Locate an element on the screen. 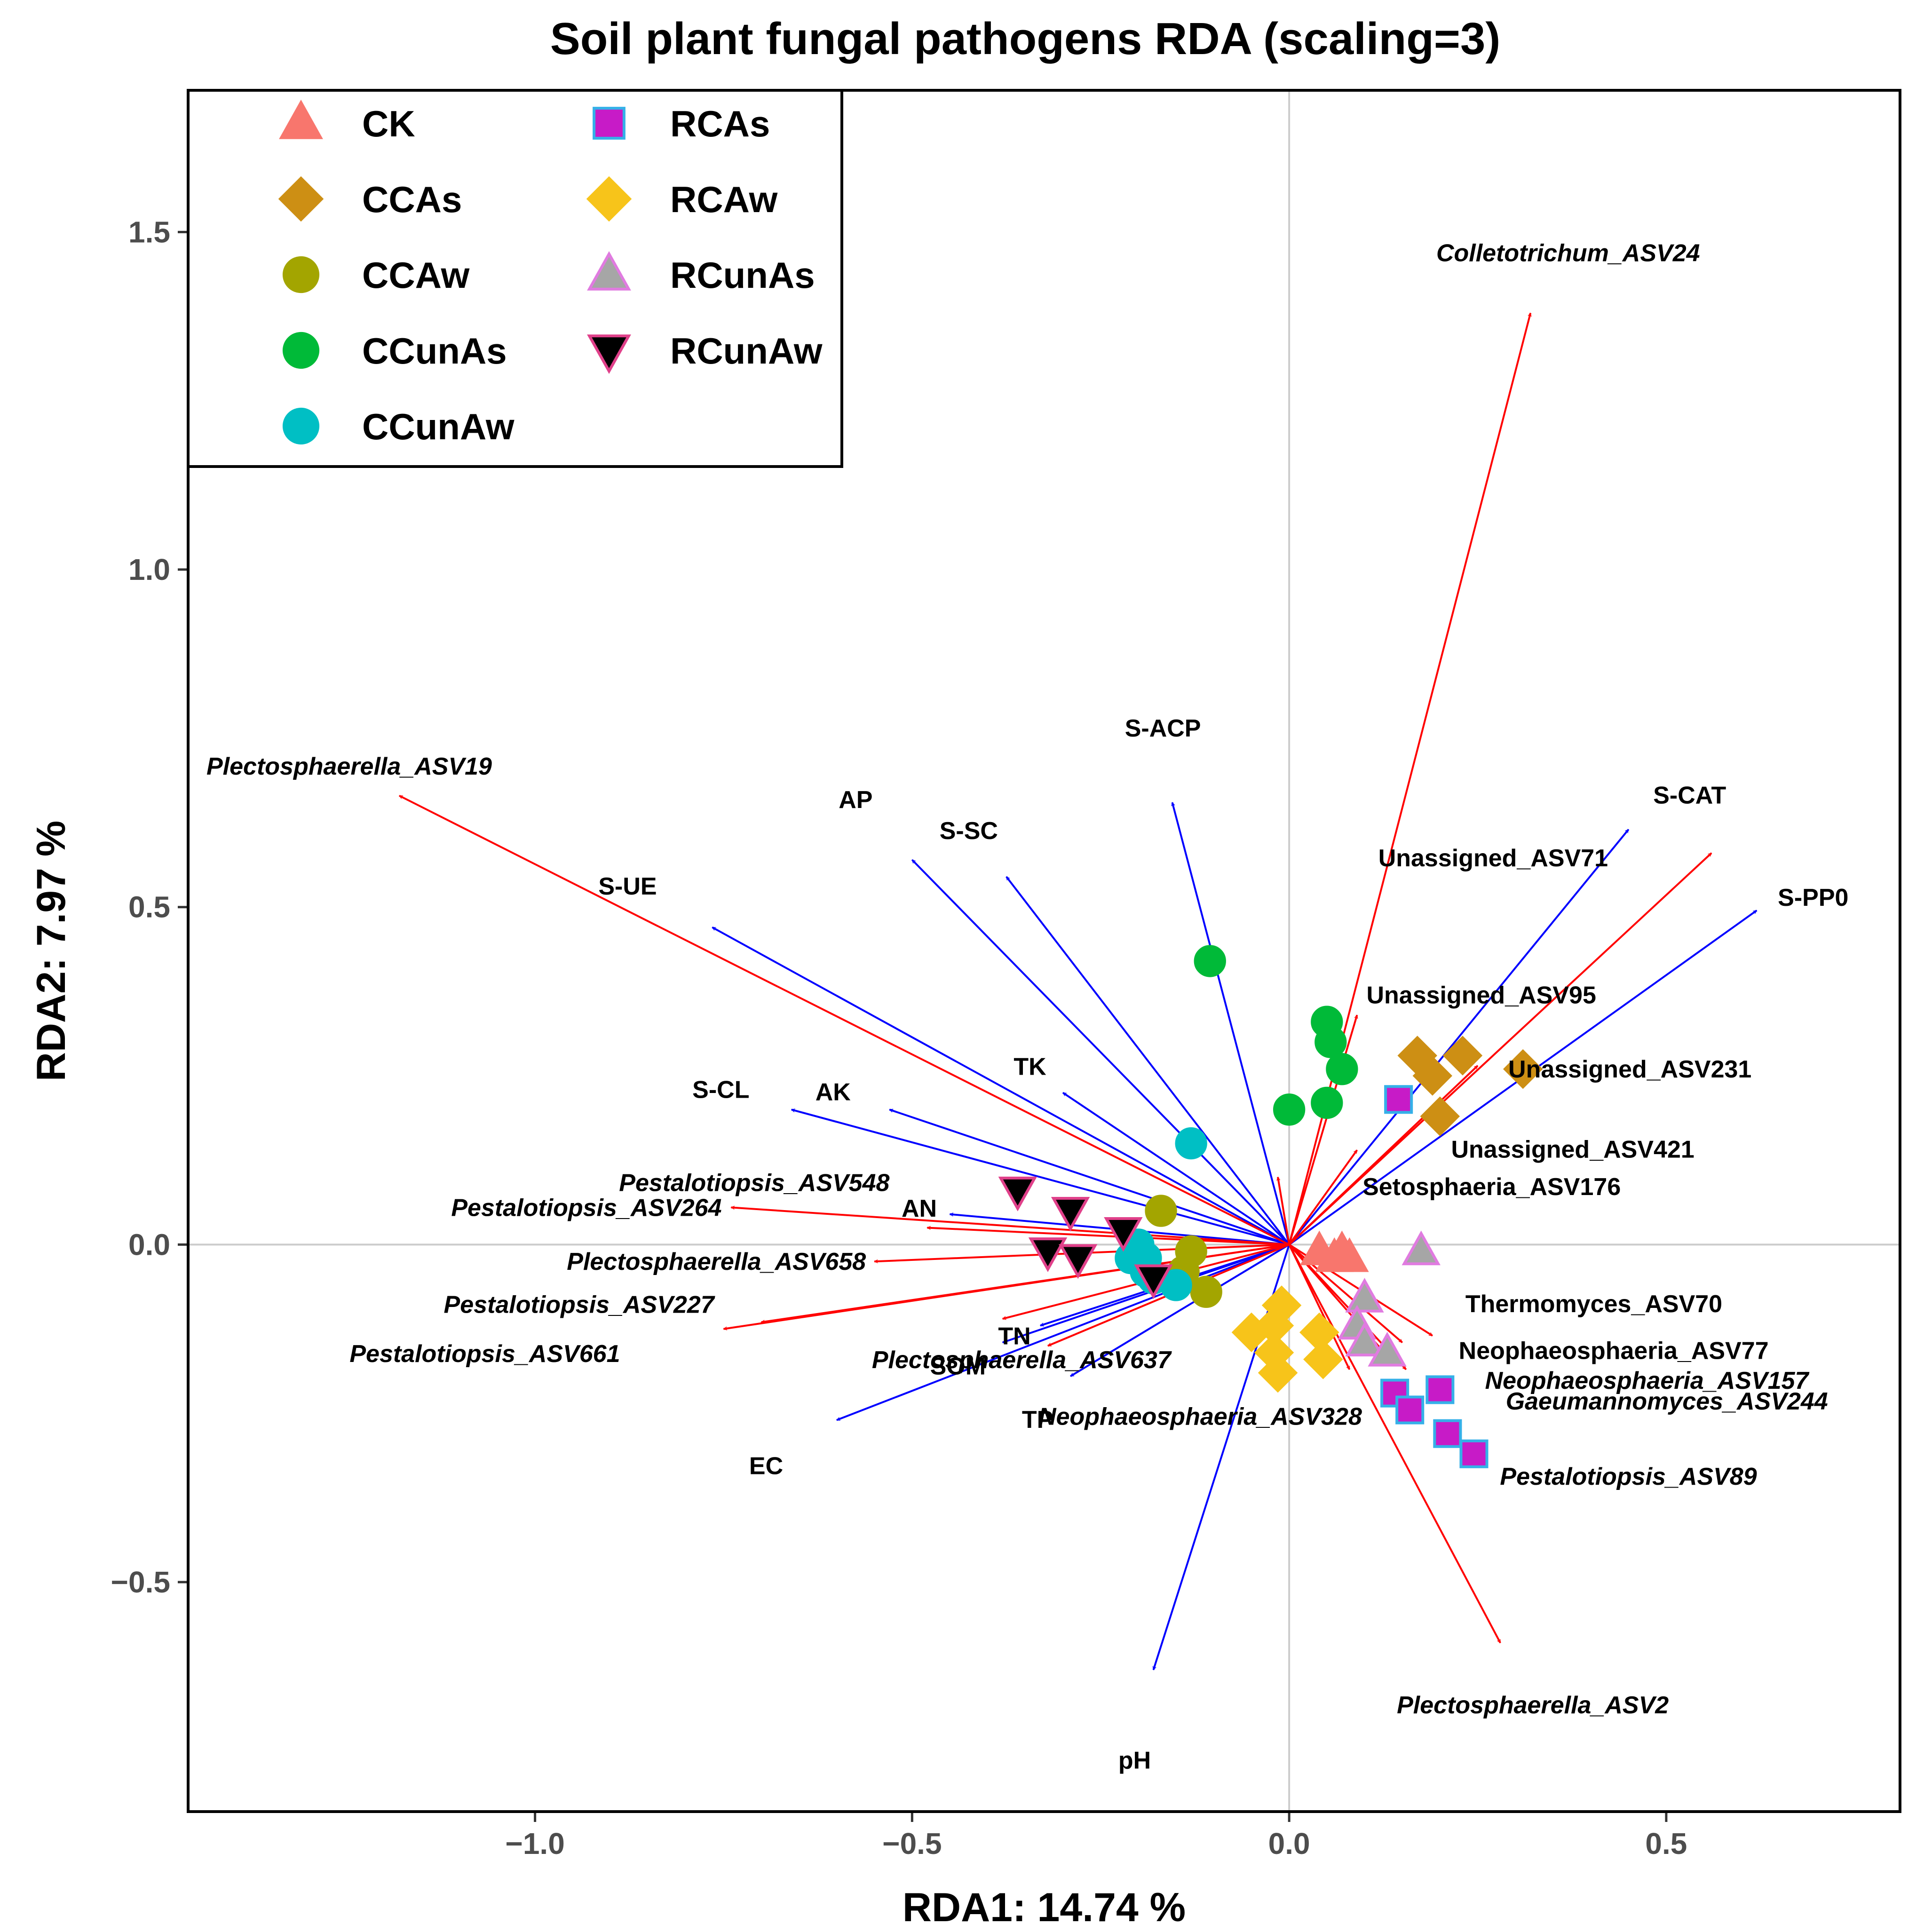 Image resolution: width=1924 pixels, height=1932 pixels. y-tick-label: 1.0 is located at coordinates (149, 569).